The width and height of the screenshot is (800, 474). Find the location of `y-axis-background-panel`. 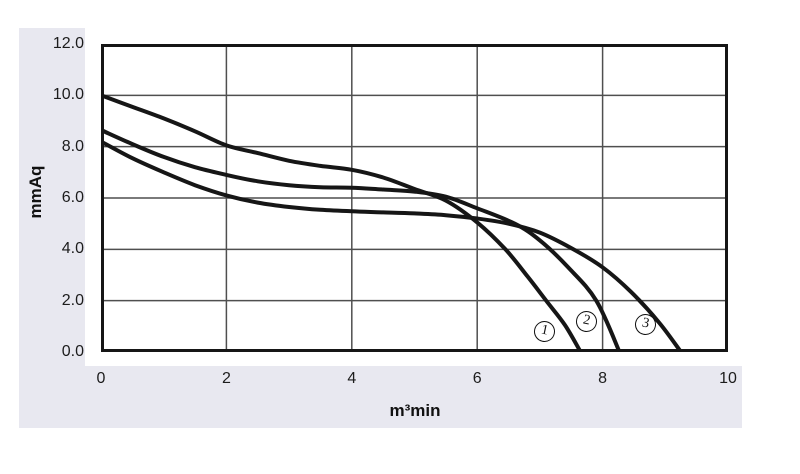

y-axis-background-panel is located at coordinates (52, 228).